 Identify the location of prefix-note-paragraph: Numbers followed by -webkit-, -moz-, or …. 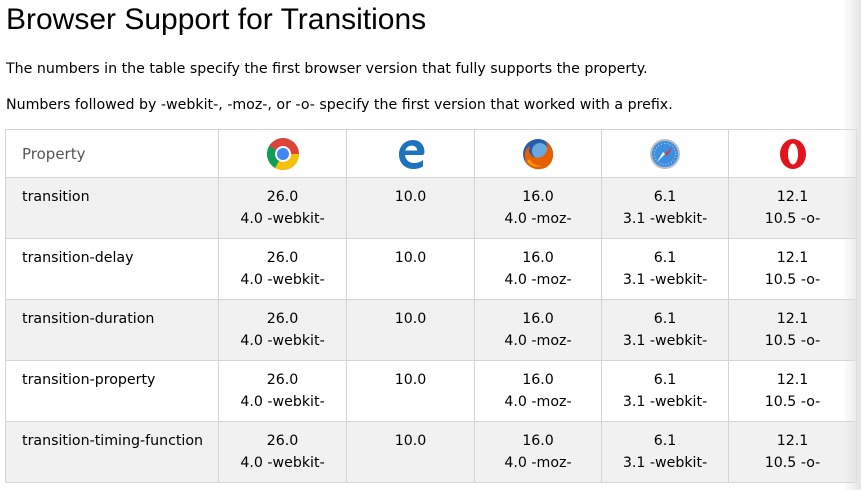
(339, 105).